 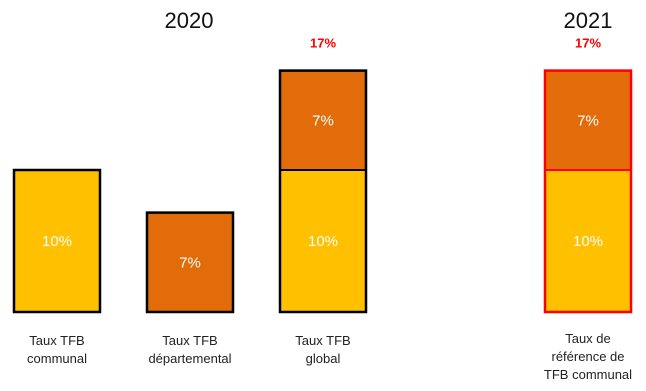 What do you see at coordinates (323, 358) in the screenshot?
I see `category-label: global` at bounding box center [323, 358].